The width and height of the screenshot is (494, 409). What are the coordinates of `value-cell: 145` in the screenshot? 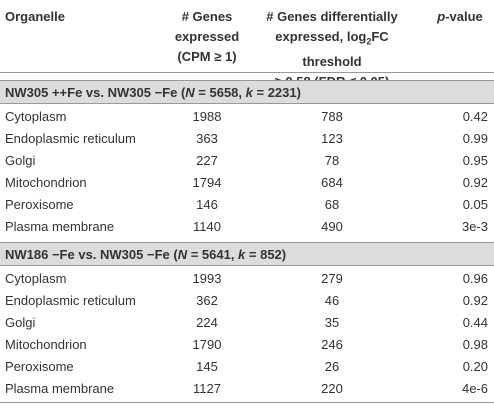 It's located at (207, 366).